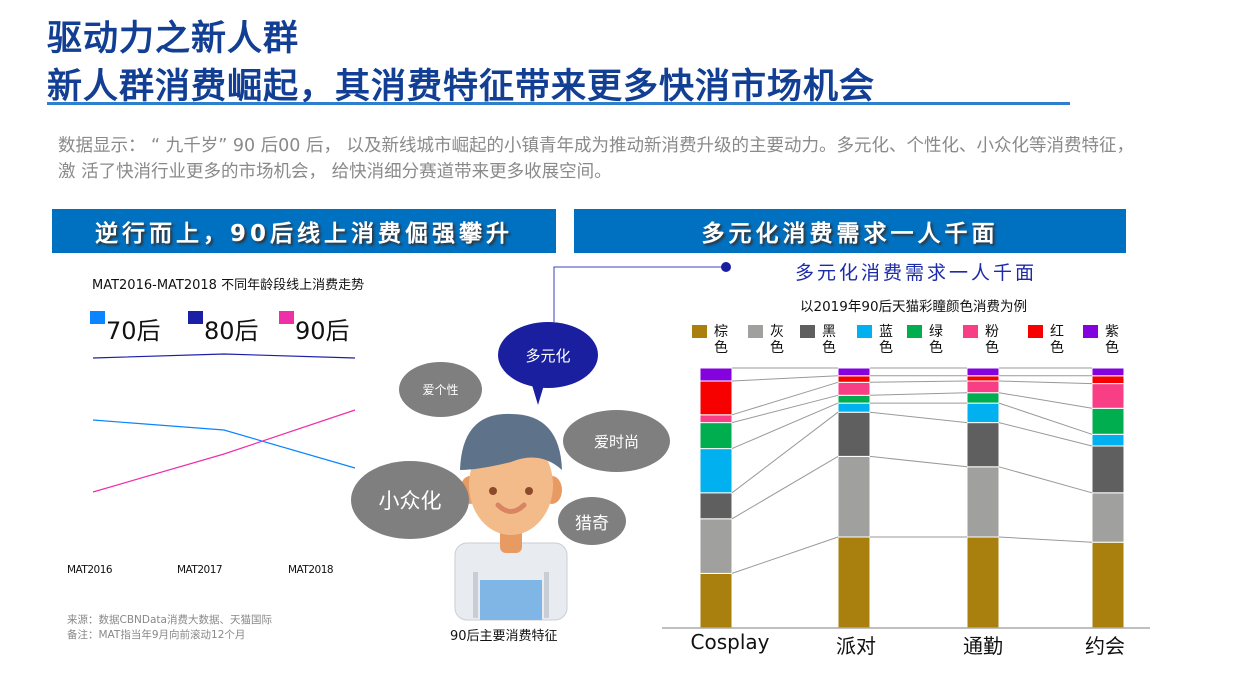 This screenshot has width=1240, height=697. Describe the element at coordinates (1046, 340) in the screenshot. I see `legend-item: 红色` at that location.